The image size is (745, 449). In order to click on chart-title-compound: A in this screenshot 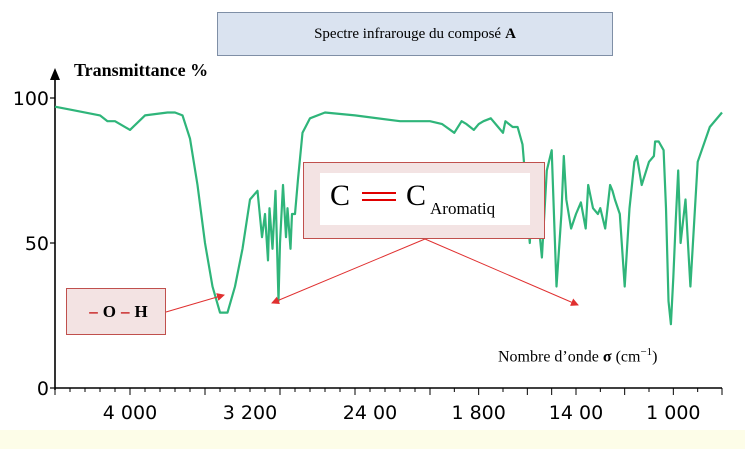, I will do `click(510, 33)`.